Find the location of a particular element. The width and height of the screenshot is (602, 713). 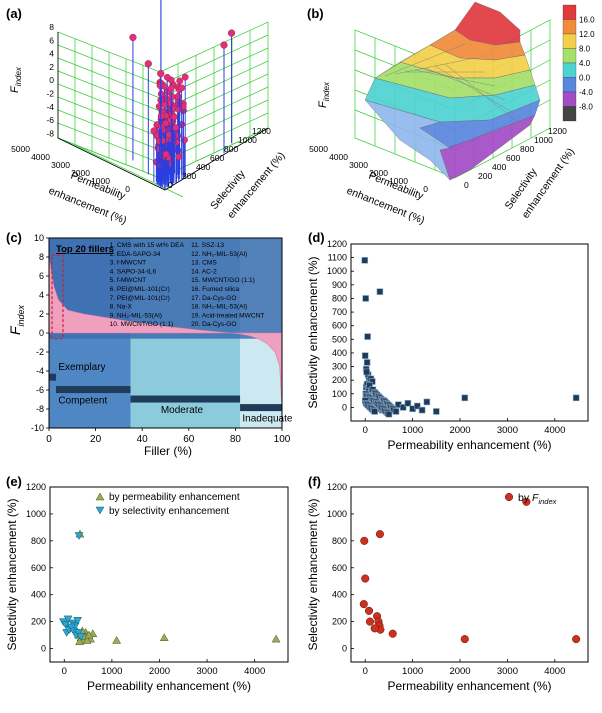

panel-c-filler-item: 12. NH₂-MIL-53(Al) is located at coordinates (219, 254).